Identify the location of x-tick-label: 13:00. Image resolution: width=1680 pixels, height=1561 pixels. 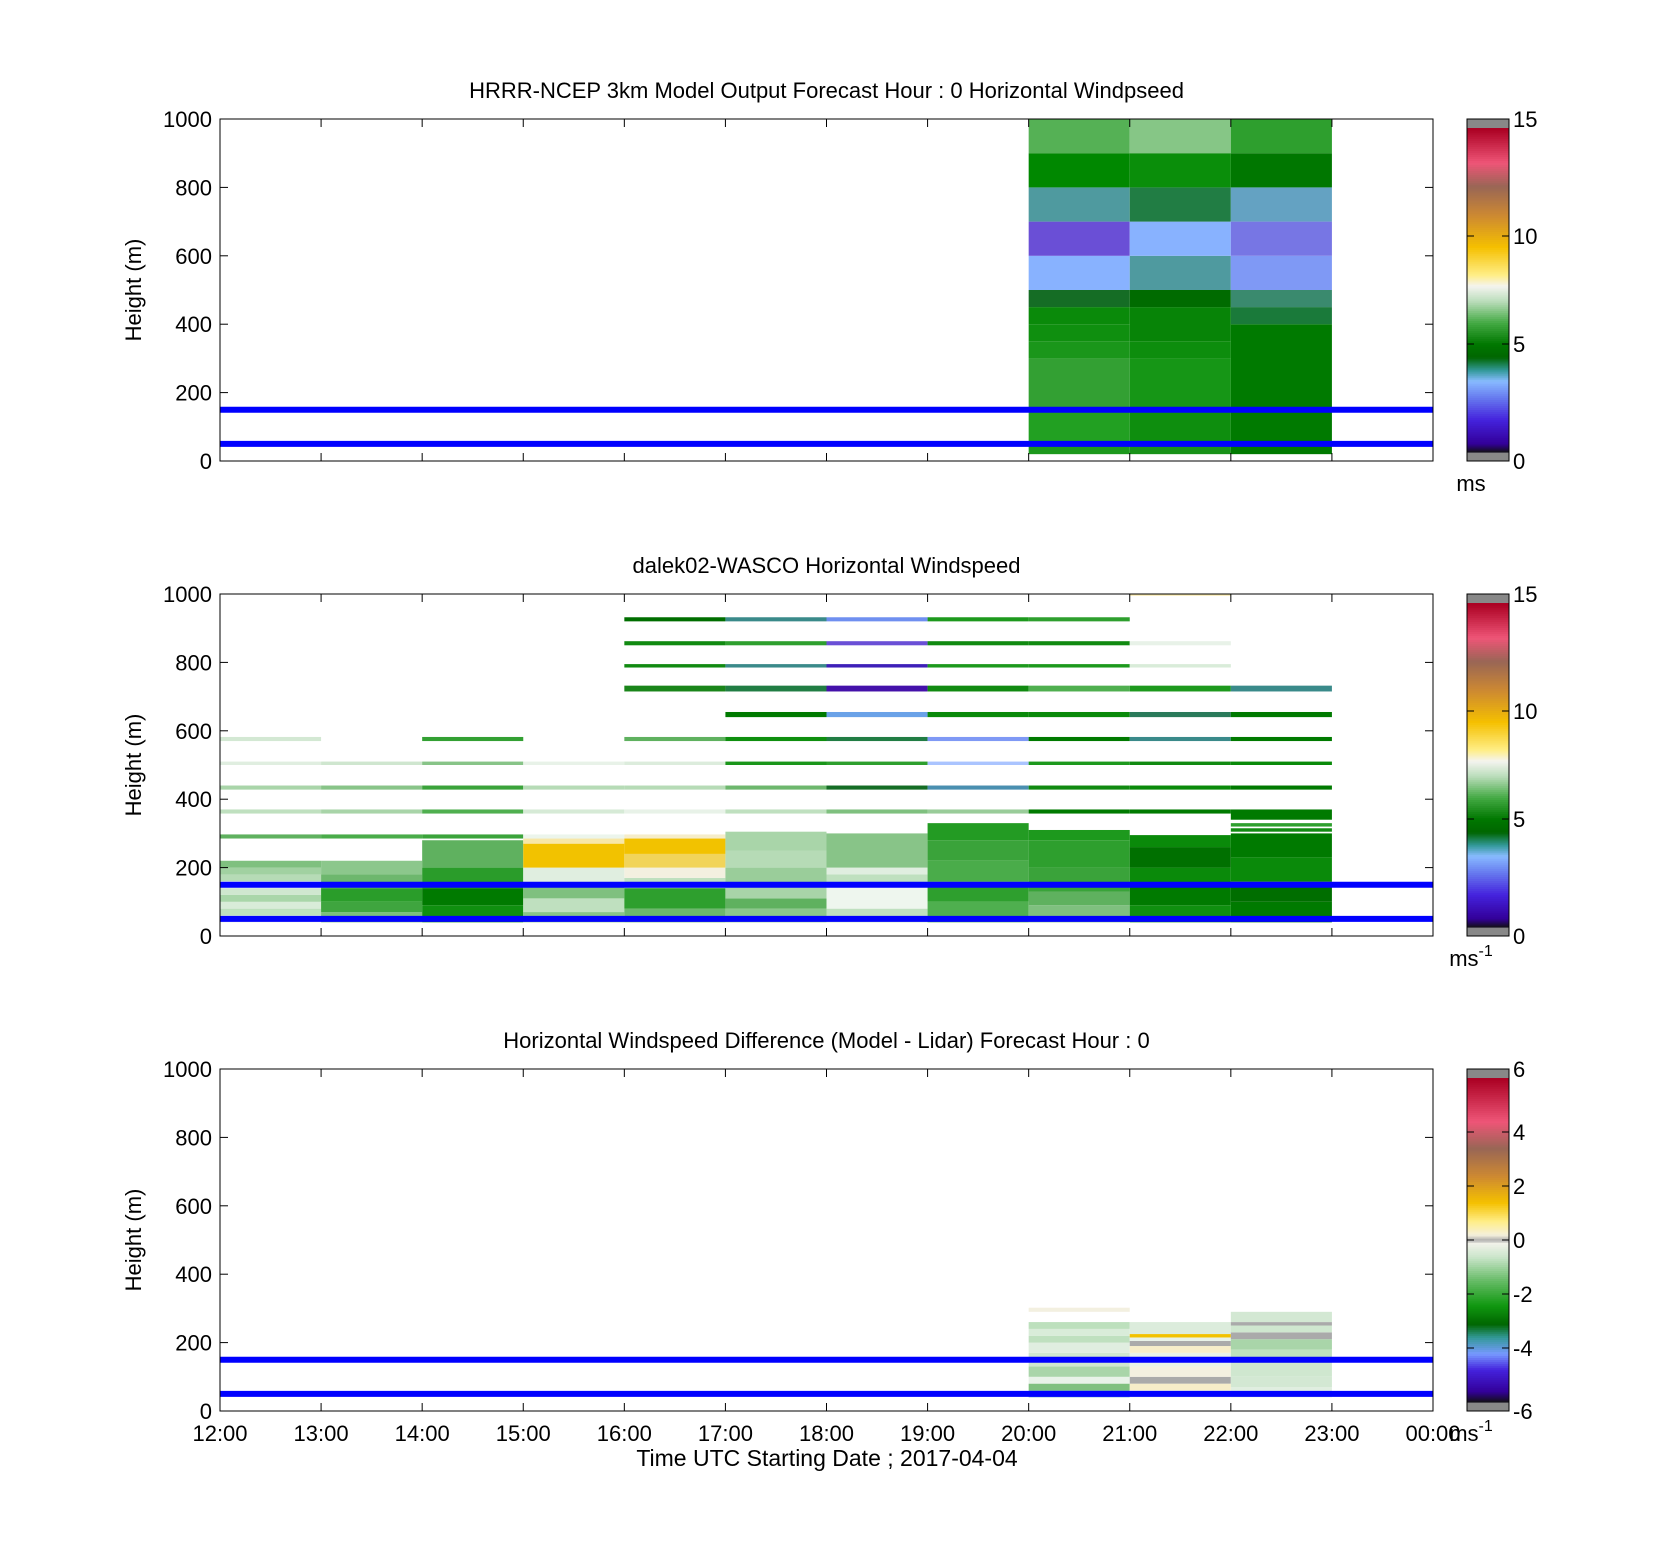
(321, 1433).